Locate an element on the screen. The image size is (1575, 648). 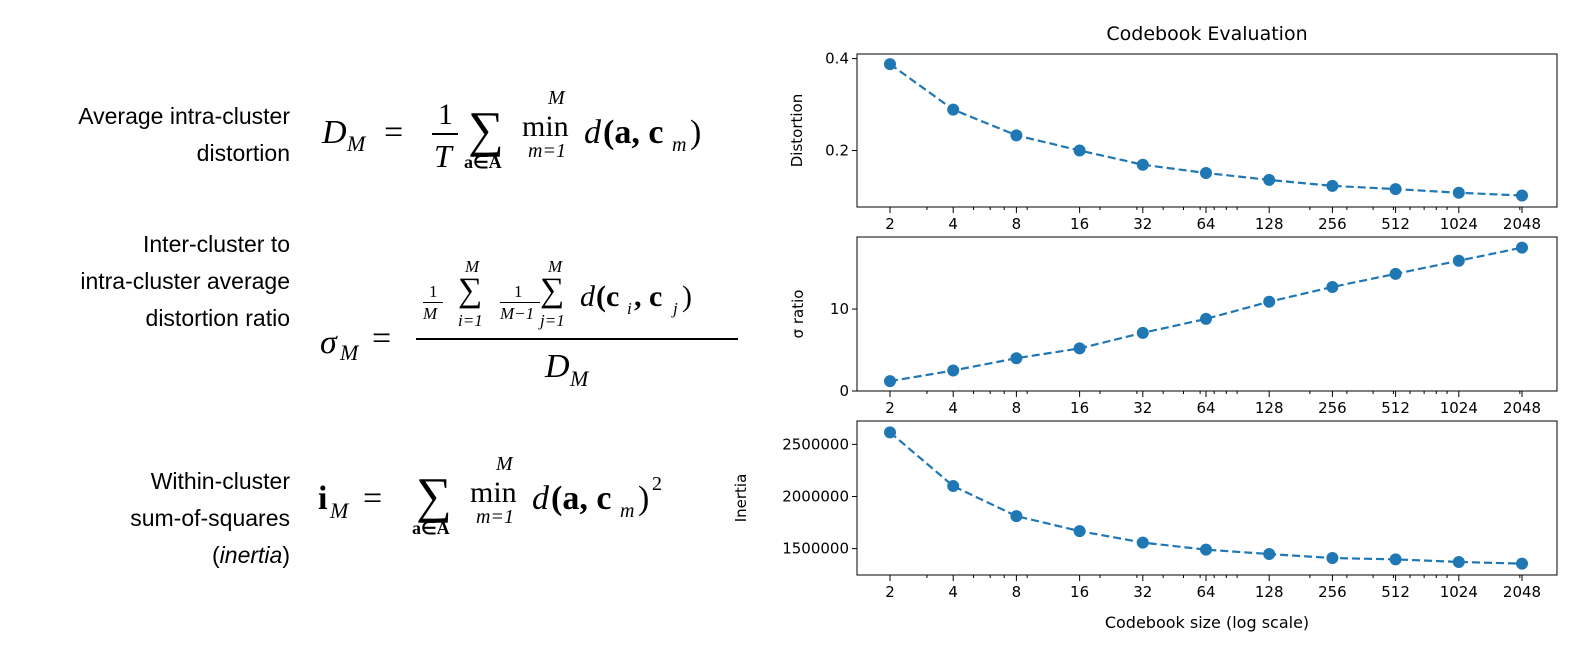
label-inertia: Within-cluster sum-of-squares (inertia) is located at coordinates (145, 518).